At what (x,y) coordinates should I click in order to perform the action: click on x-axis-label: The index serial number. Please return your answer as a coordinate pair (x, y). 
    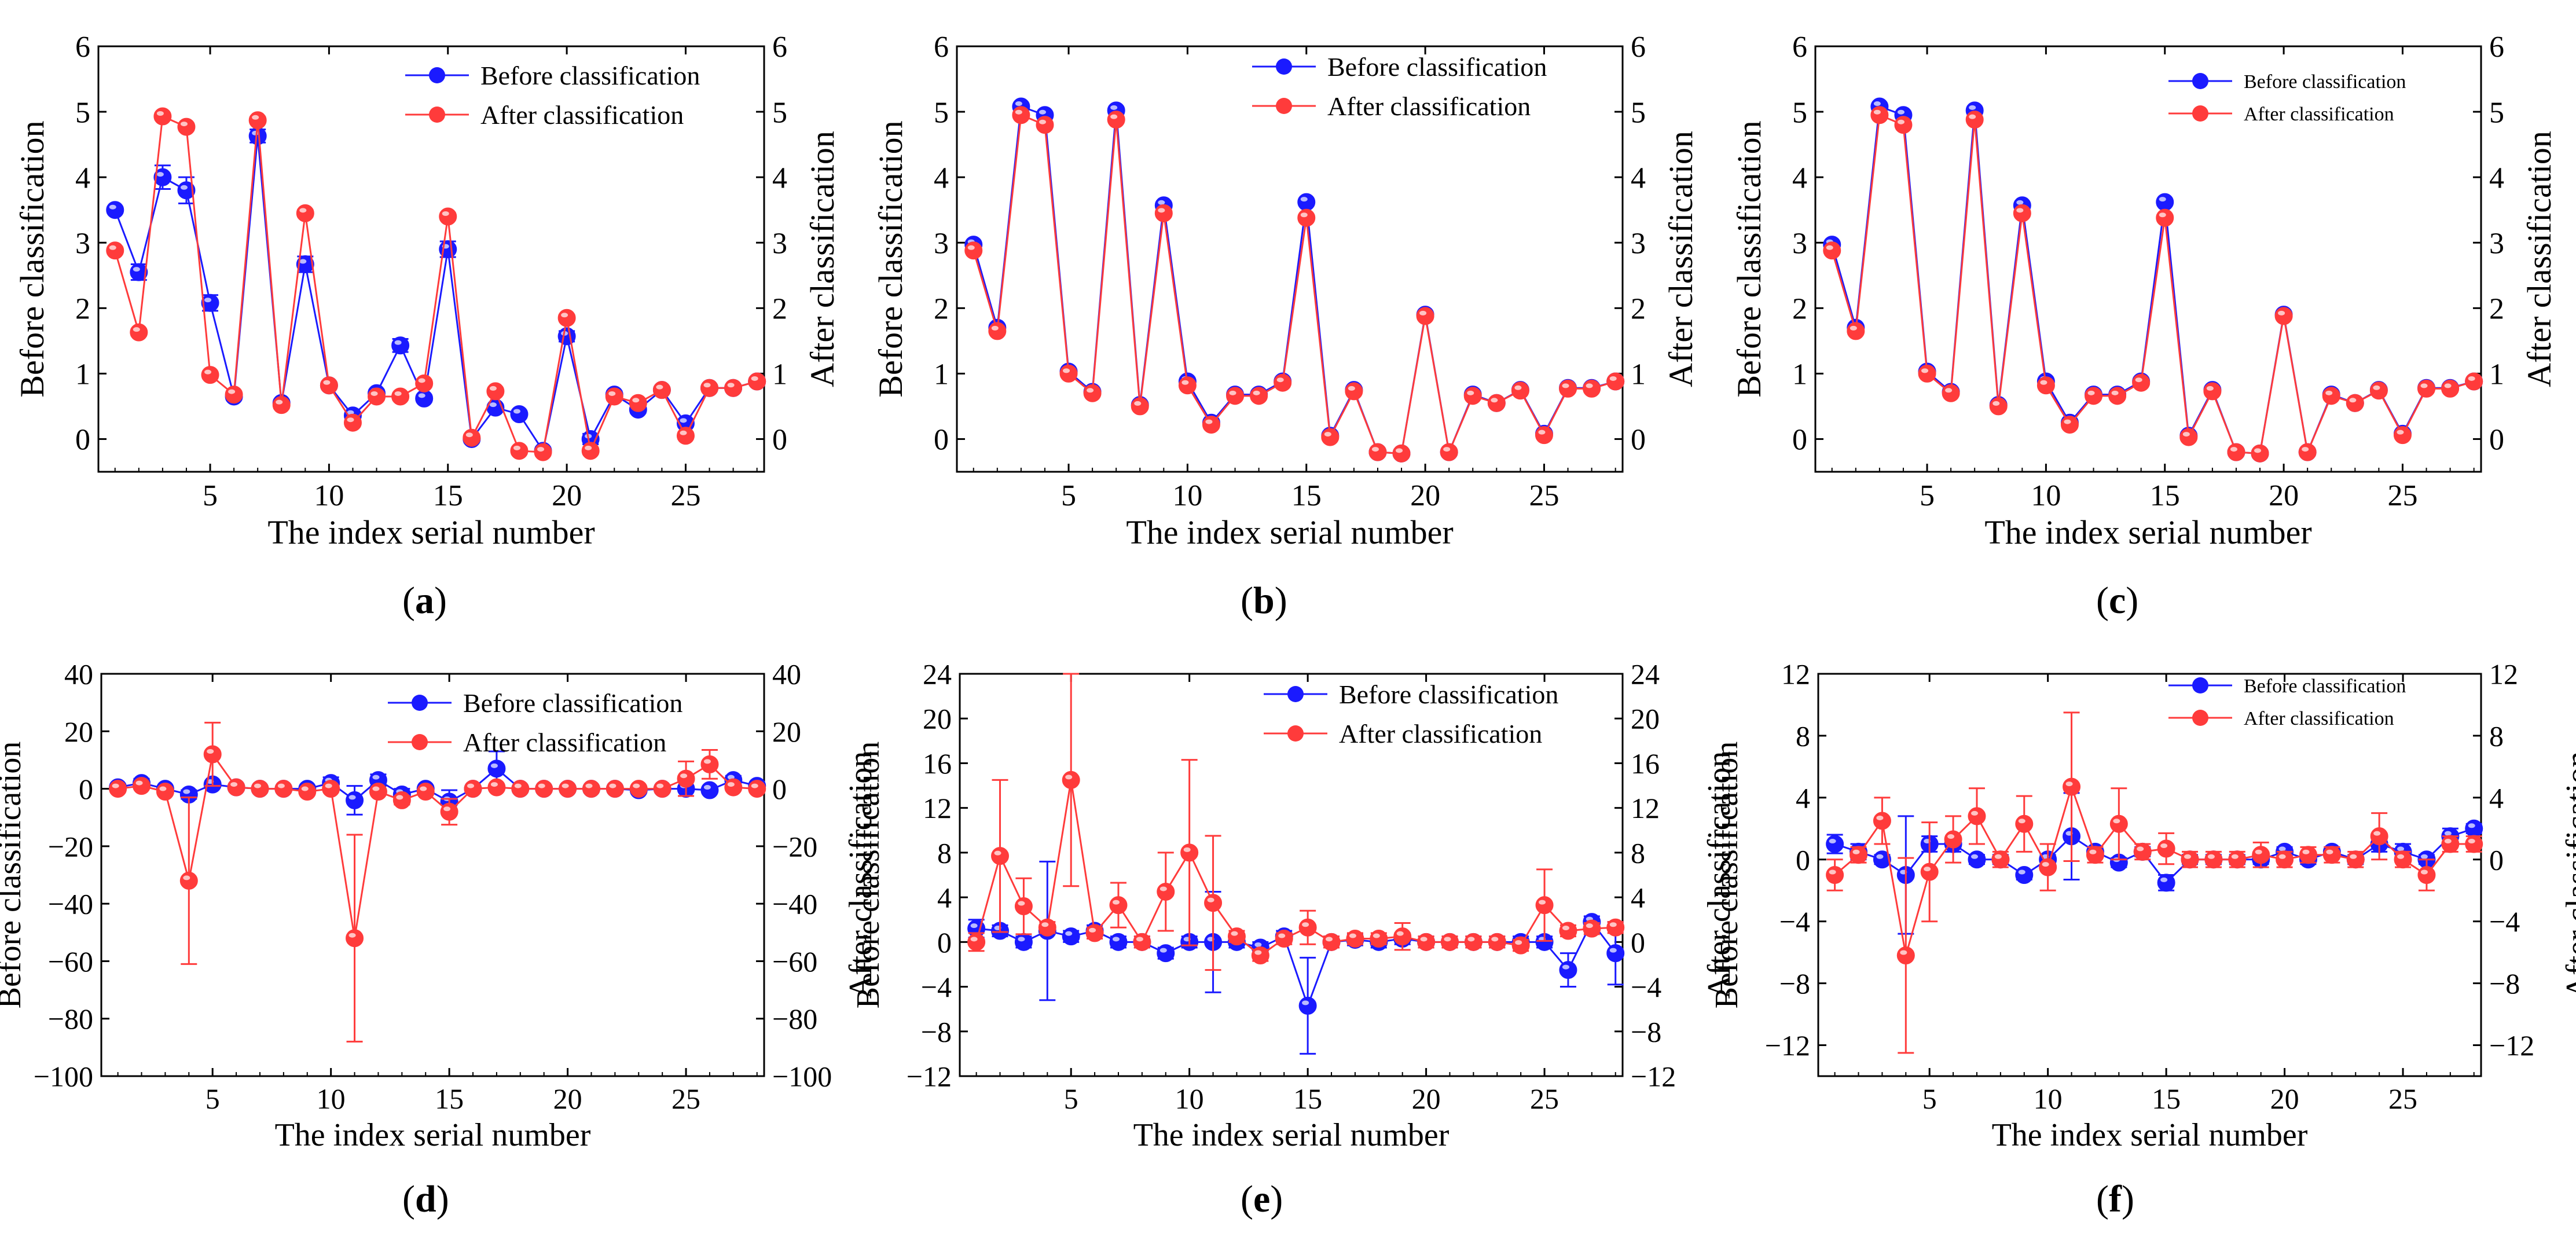
    Looking at the image, I should click on (2150, 1135).